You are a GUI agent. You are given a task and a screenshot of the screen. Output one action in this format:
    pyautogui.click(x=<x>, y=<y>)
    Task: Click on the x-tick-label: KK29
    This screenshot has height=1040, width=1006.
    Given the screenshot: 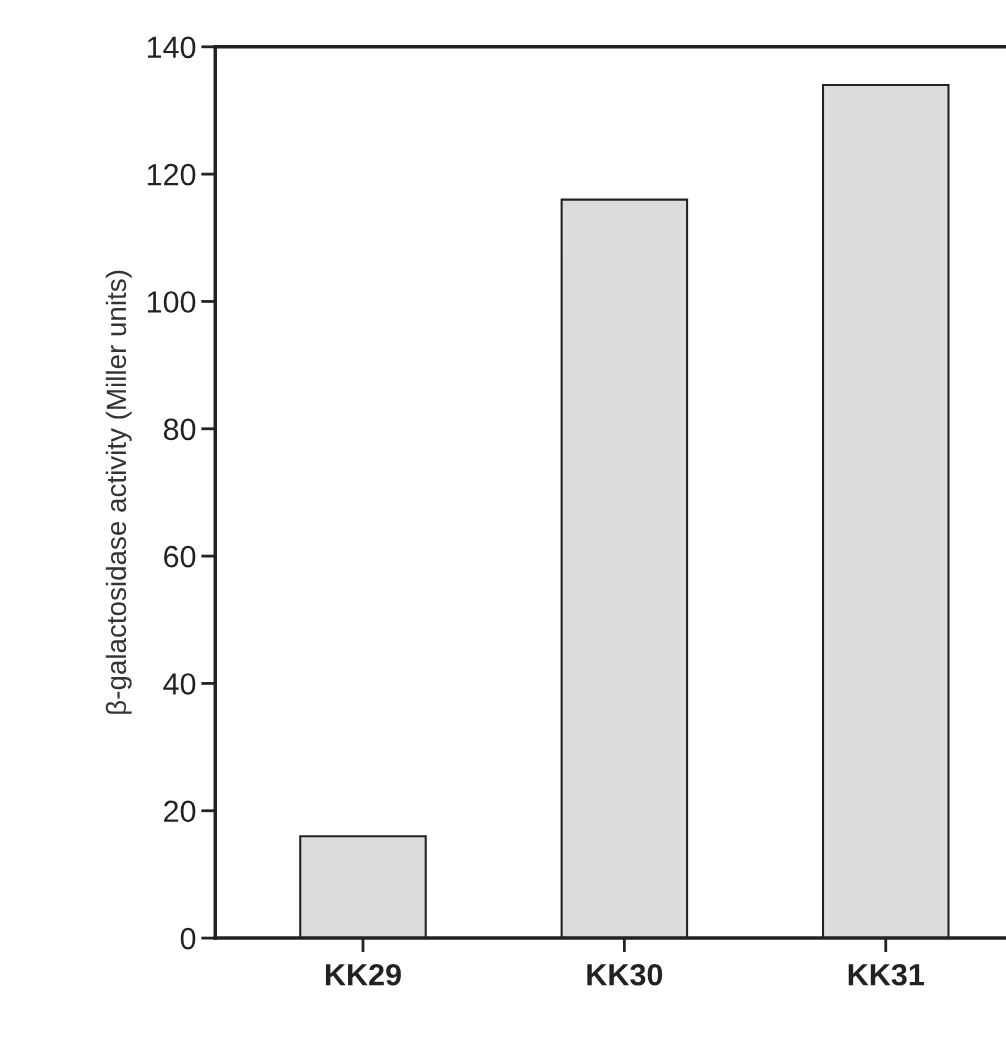 What is the action you would take?
    pyautogui.click(x=363, y=974)
    